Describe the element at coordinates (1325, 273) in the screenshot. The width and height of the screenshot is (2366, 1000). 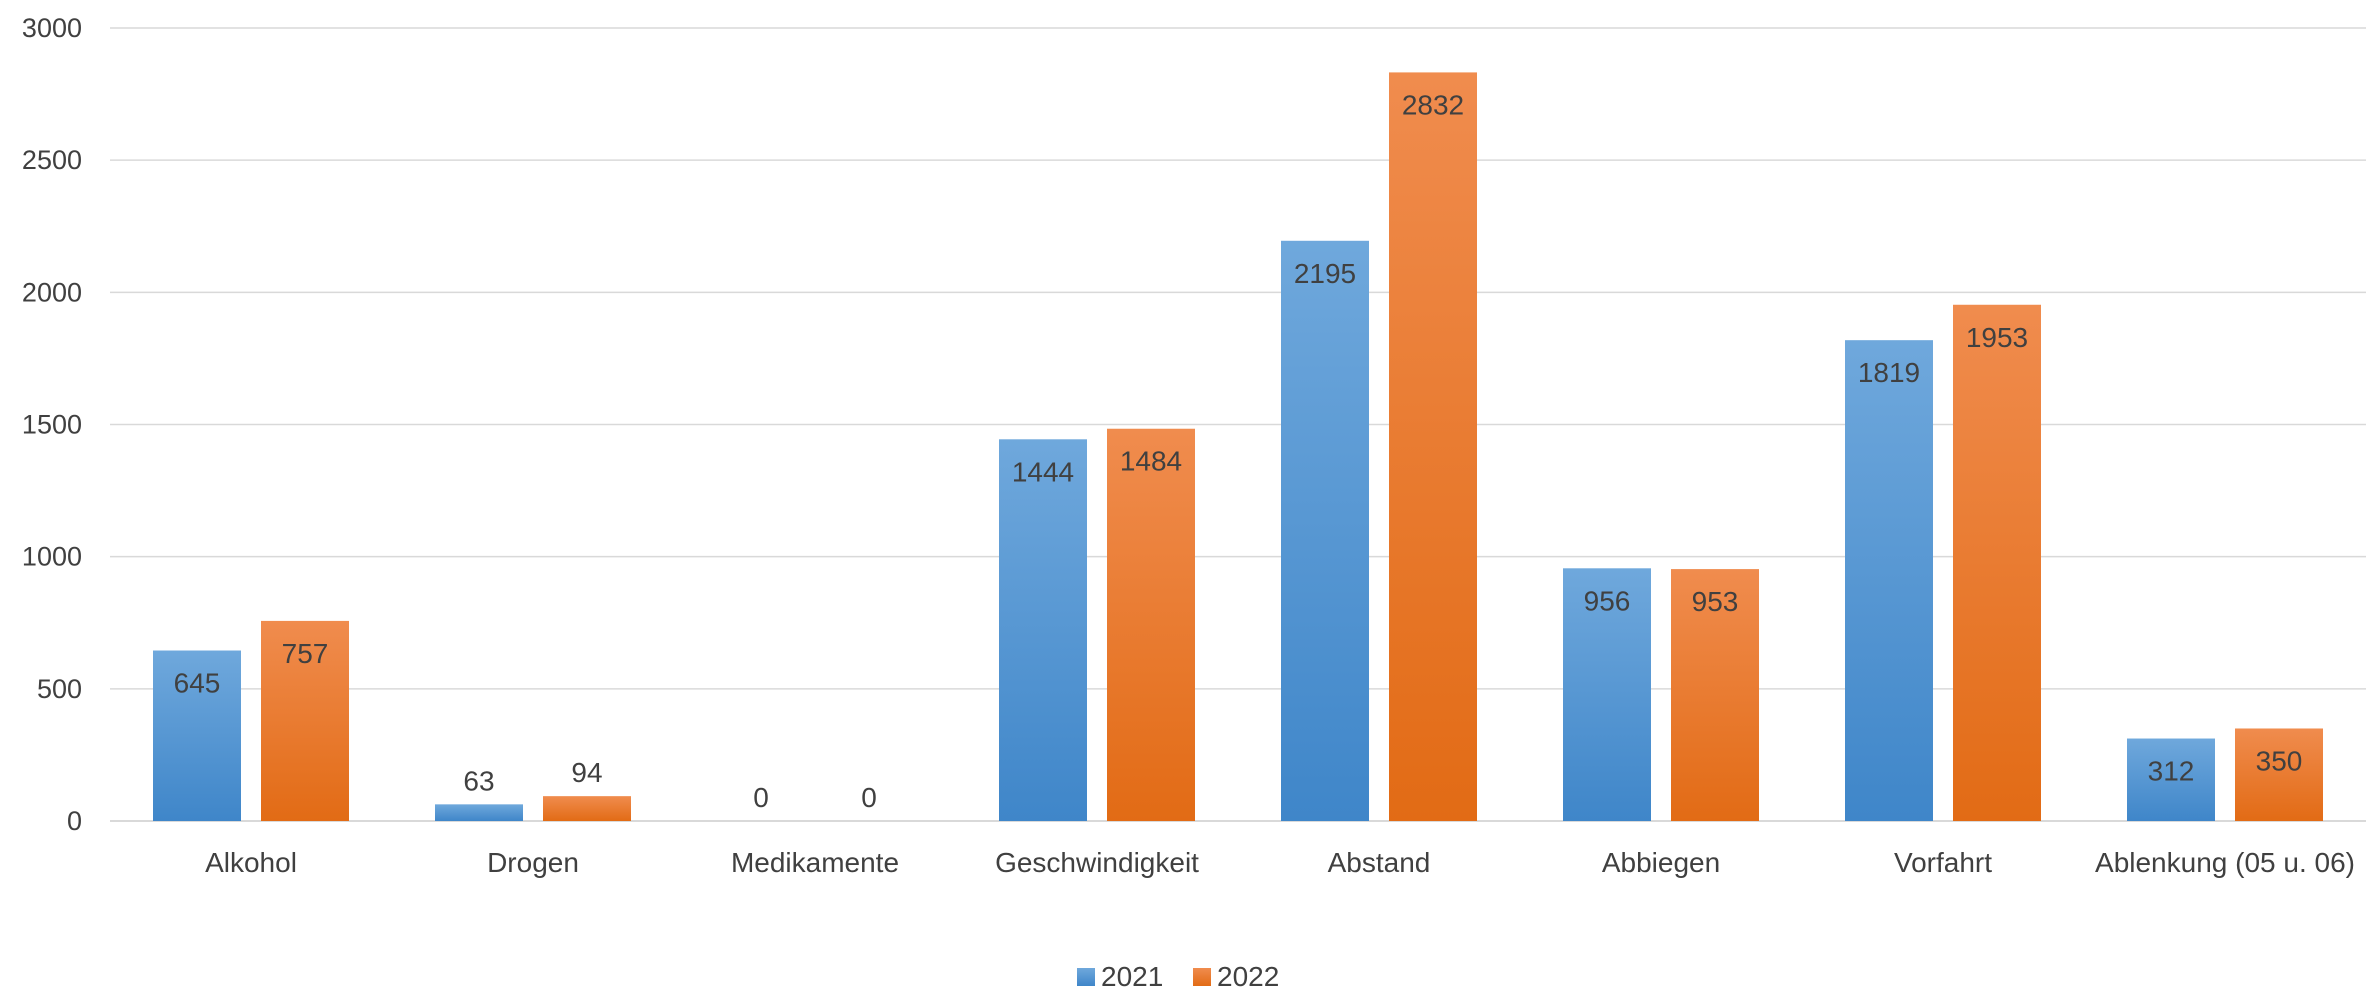
I see `data-label: 2195` at that location.